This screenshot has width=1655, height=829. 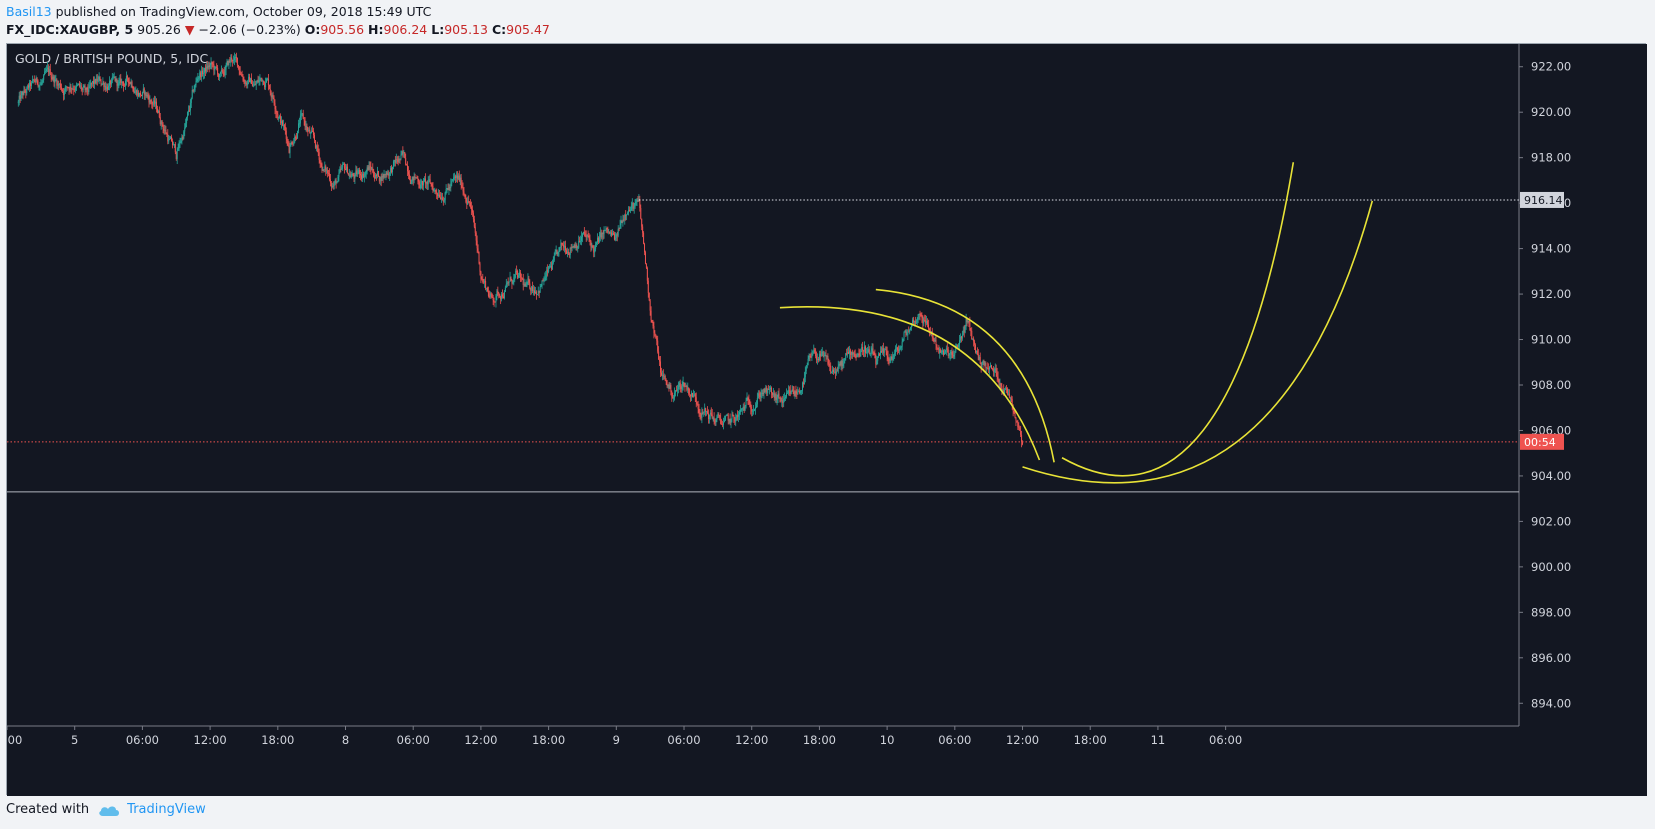 I want to click on tradingview-link: TradingView, so click(x=151, y=809).